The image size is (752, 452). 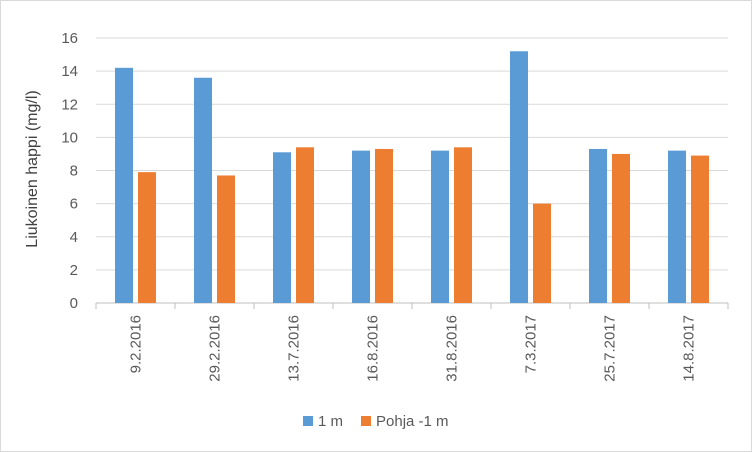 I want to click on legend: 1 m Pohja -1 m, so click(x=376, y=421).